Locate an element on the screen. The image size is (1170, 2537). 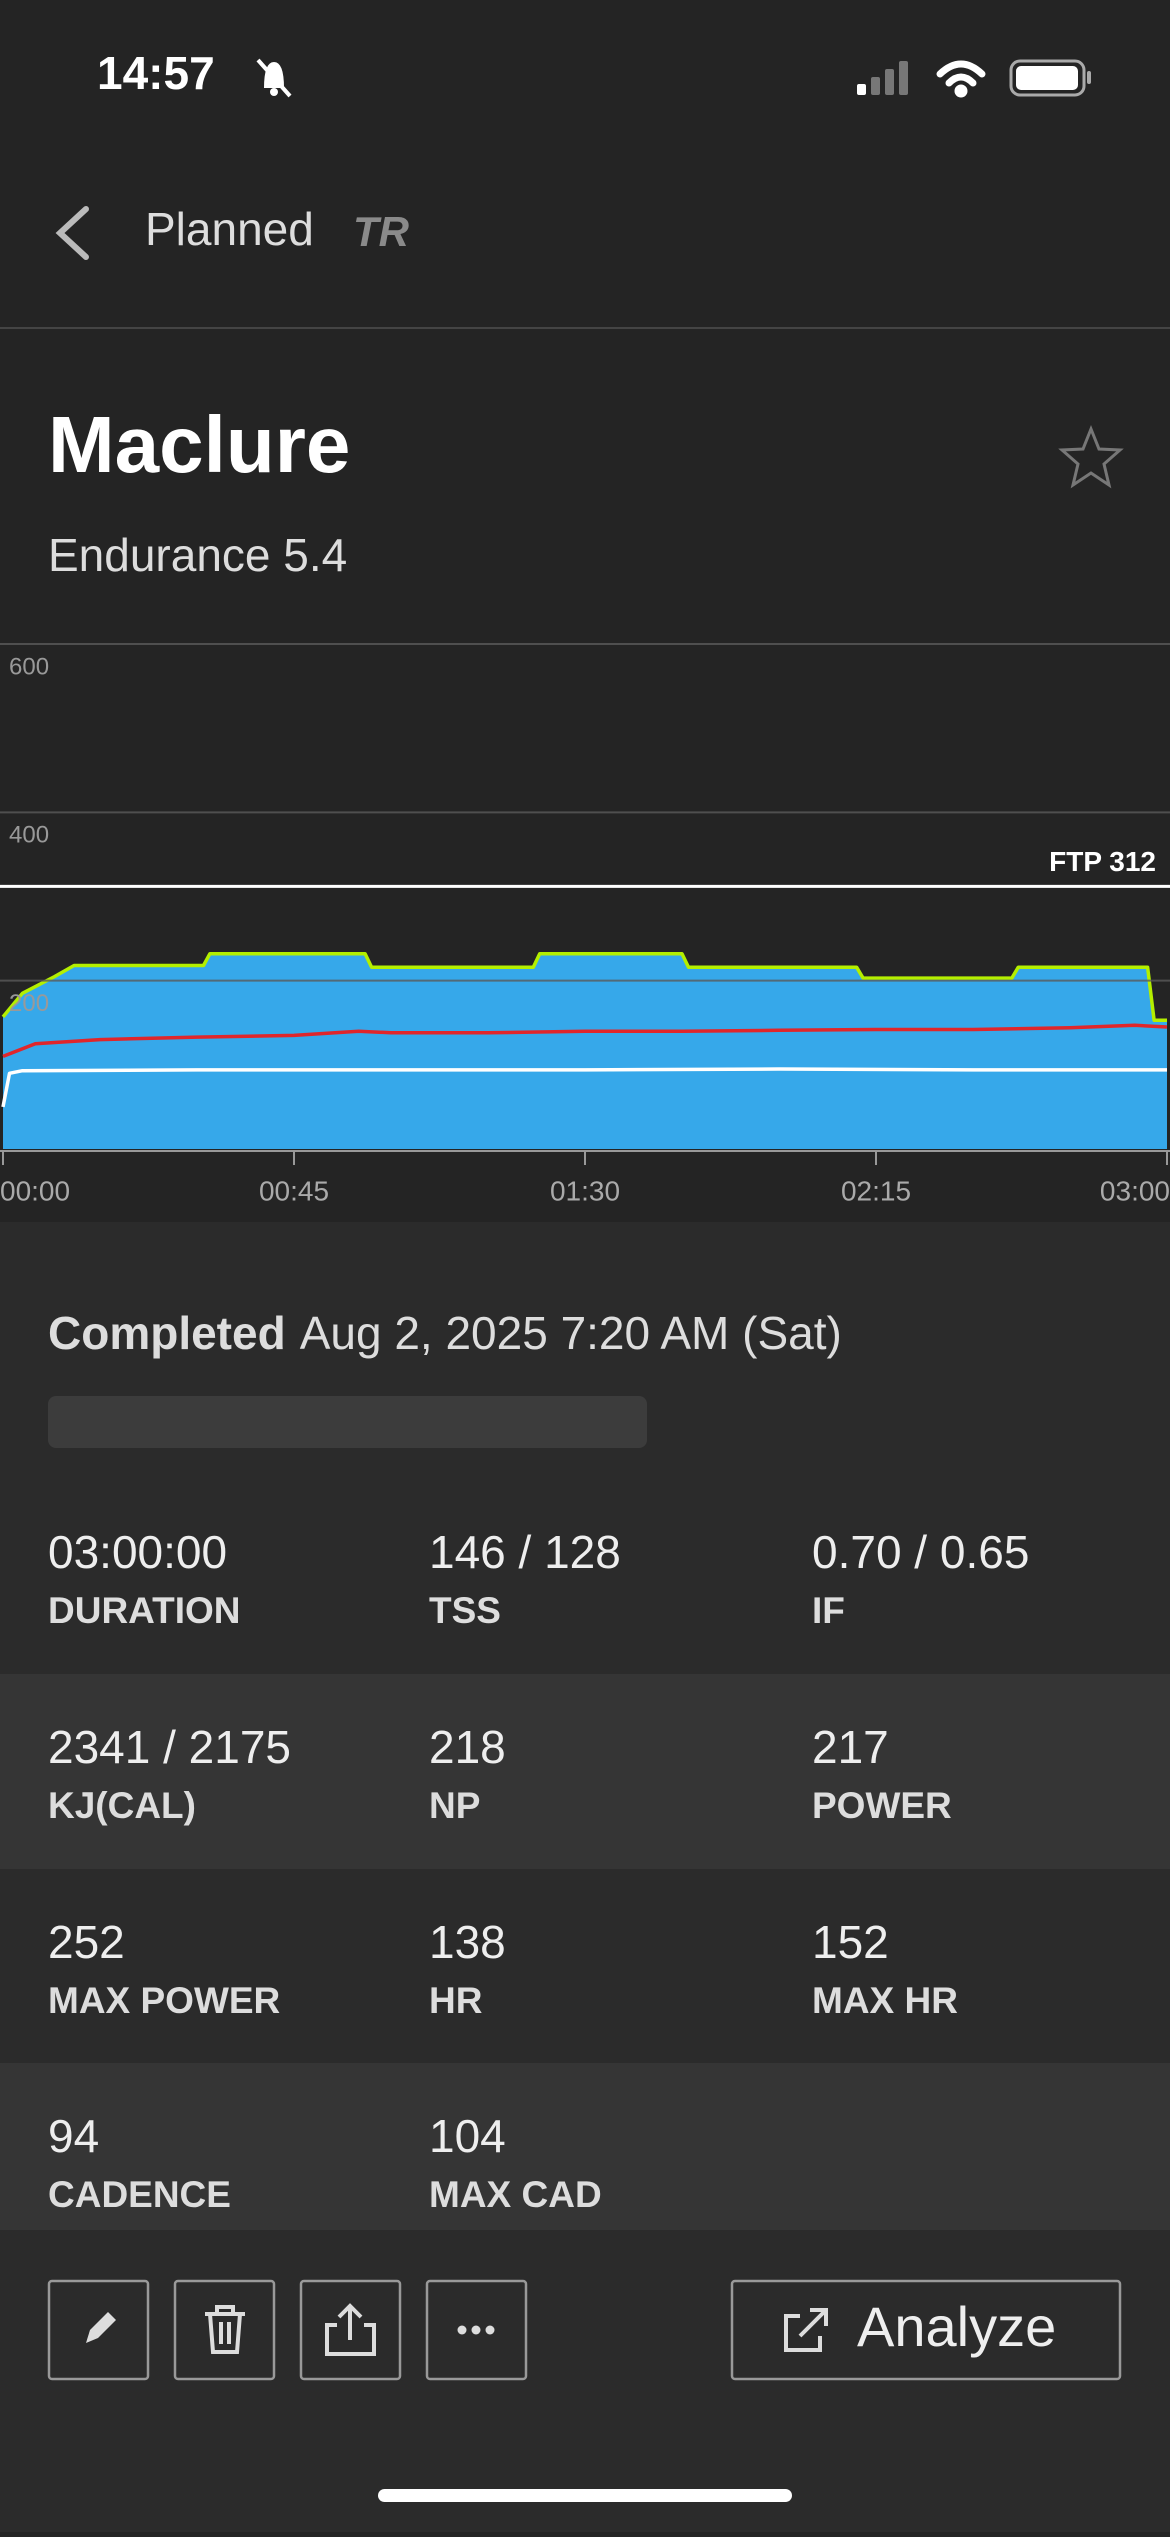
stat-value: 2341 / 2175 is located at coordinates (169, 1747).